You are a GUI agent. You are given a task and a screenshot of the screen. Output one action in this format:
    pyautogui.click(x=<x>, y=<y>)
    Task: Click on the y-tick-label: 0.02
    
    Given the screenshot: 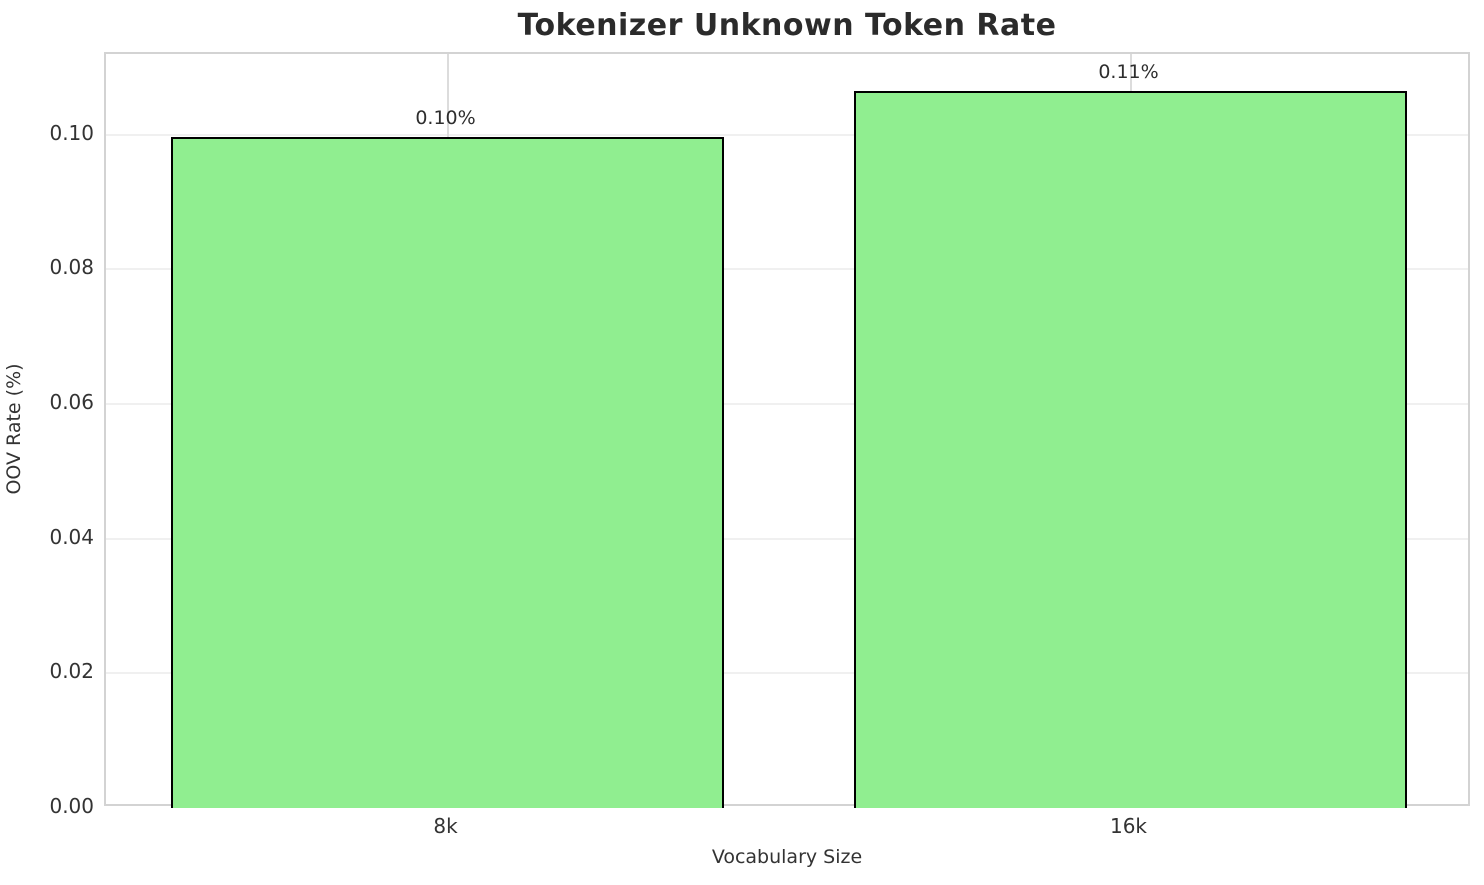 What is the action you would take?
    pyautogui.click(x=71, y=671)
    